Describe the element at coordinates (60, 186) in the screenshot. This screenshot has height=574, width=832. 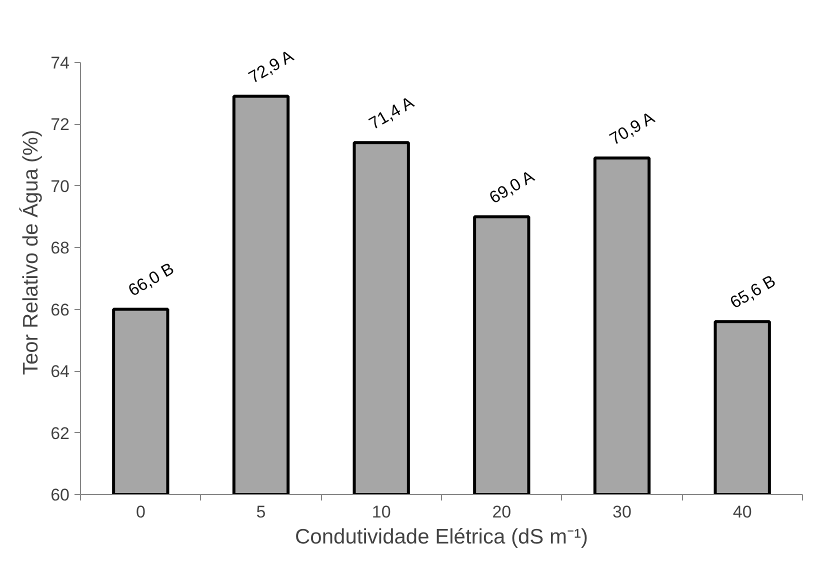
I see `y-tick-label: 70` at that location.